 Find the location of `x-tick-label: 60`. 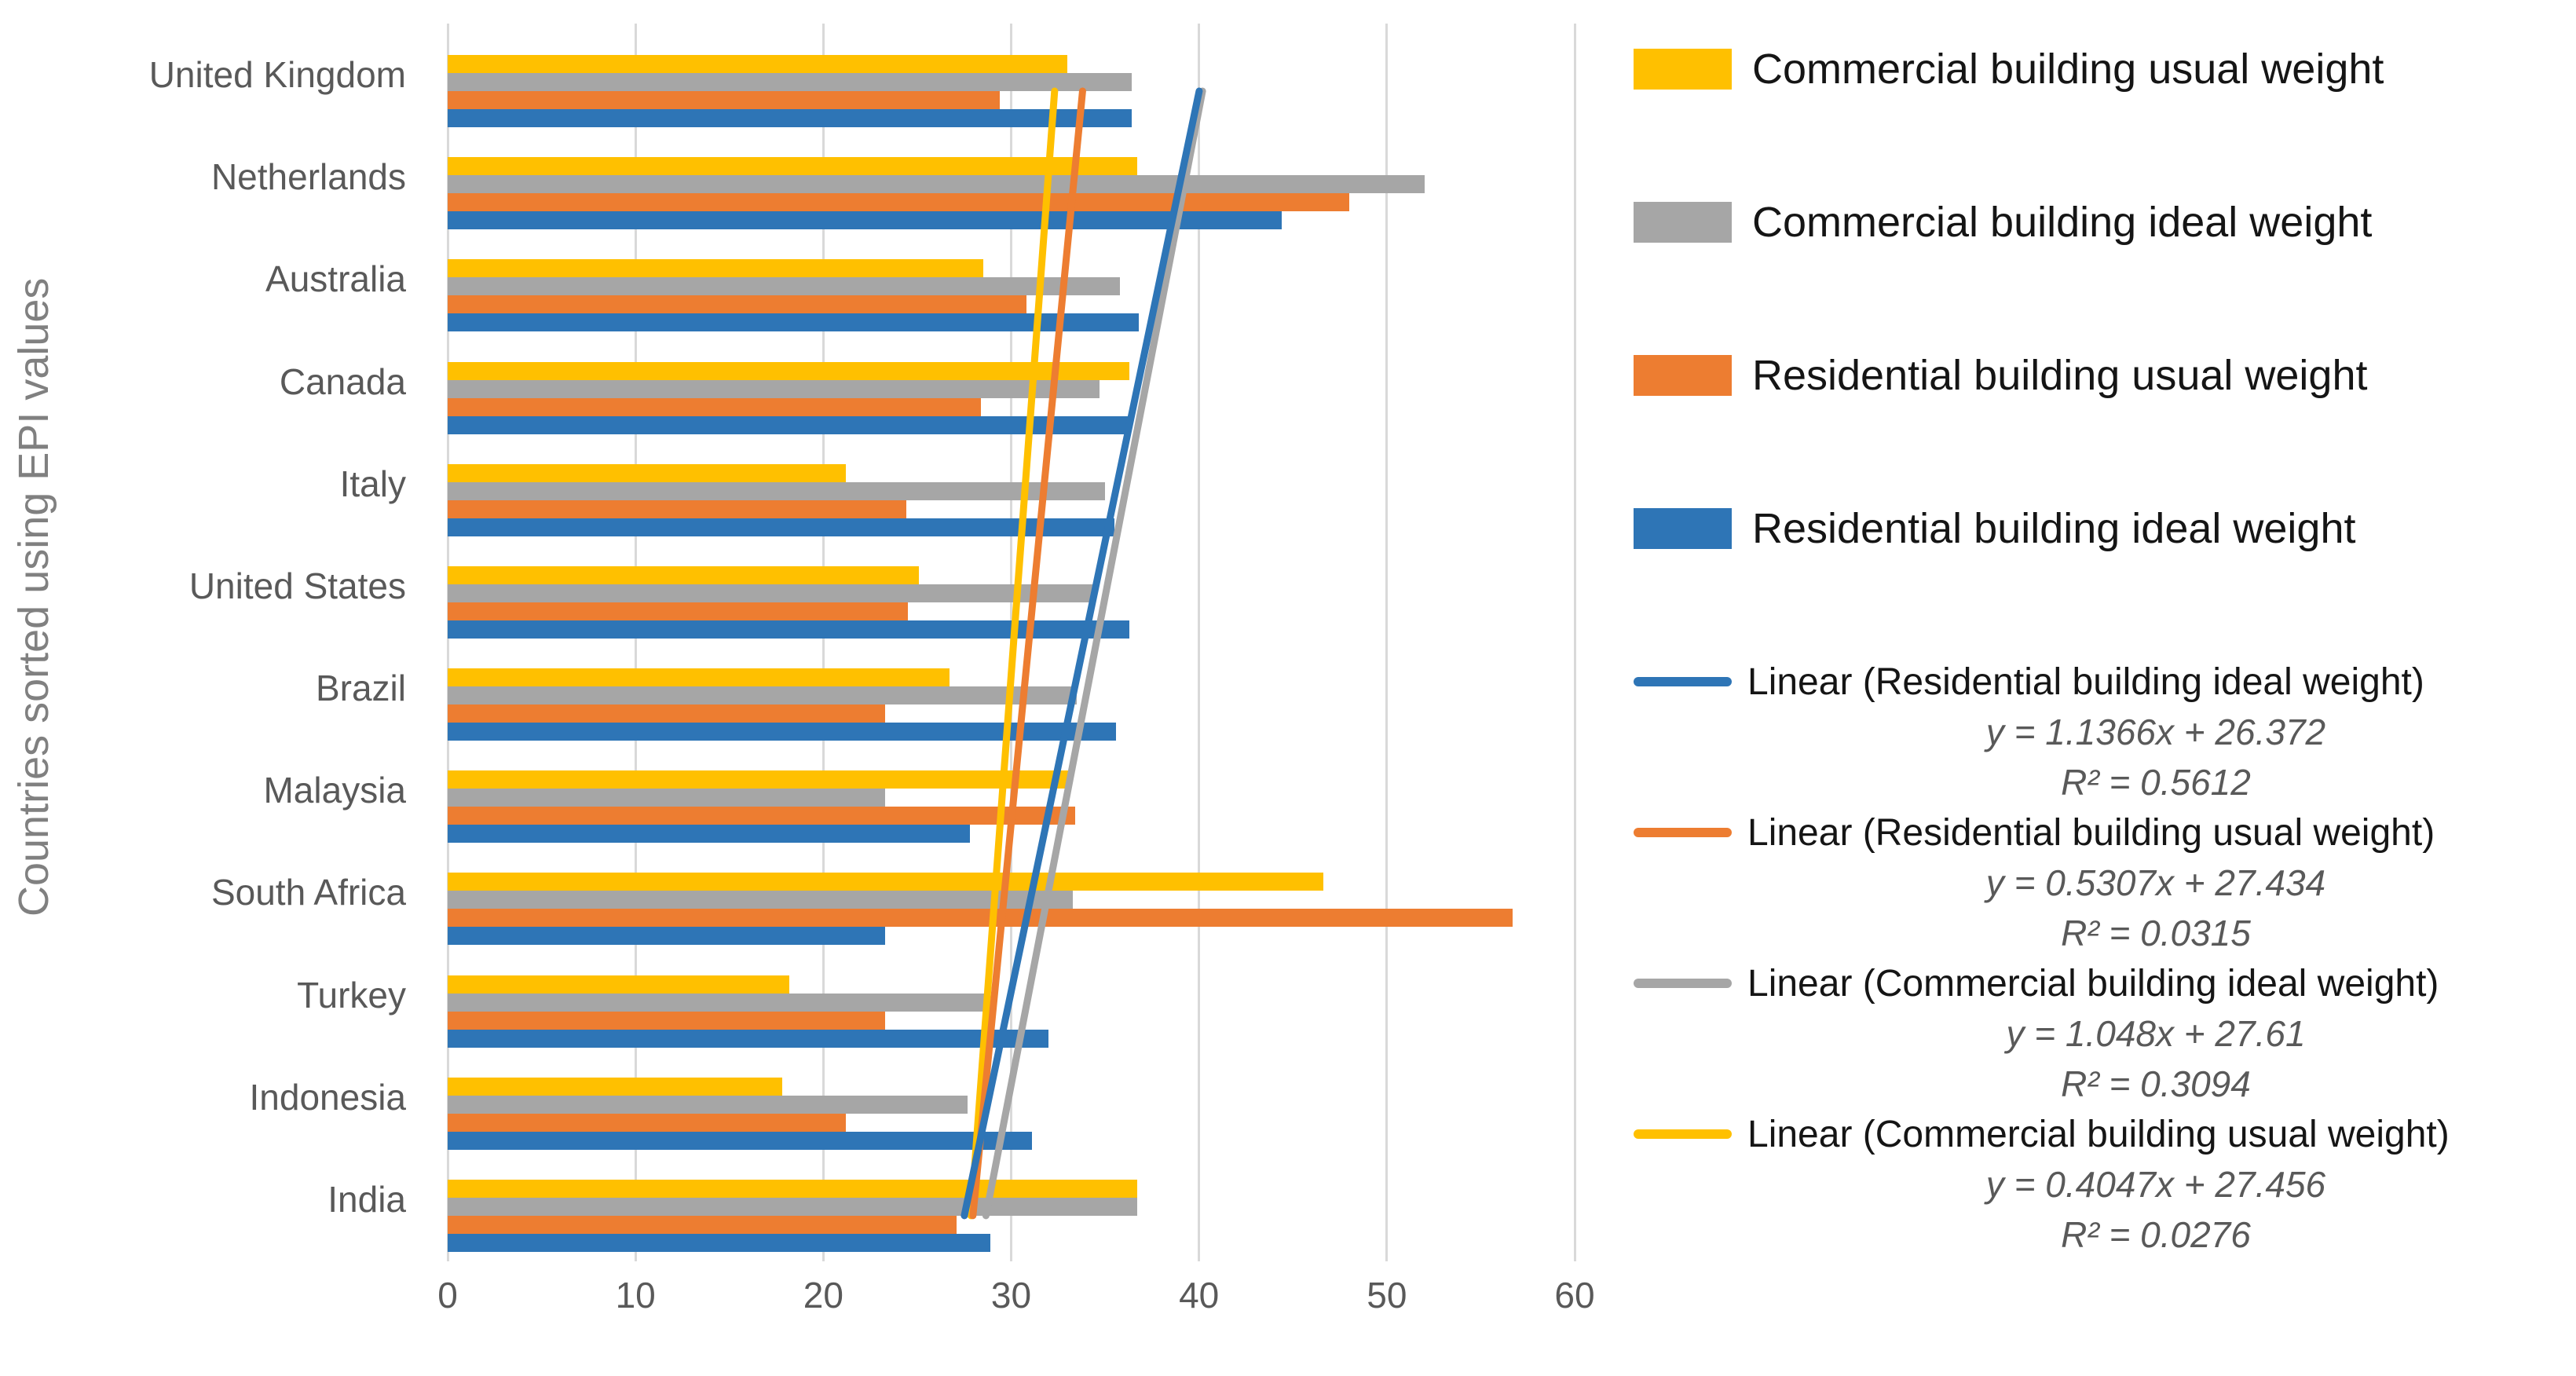

x-tick-label: 60 is located at coordinates (1575, 1295).